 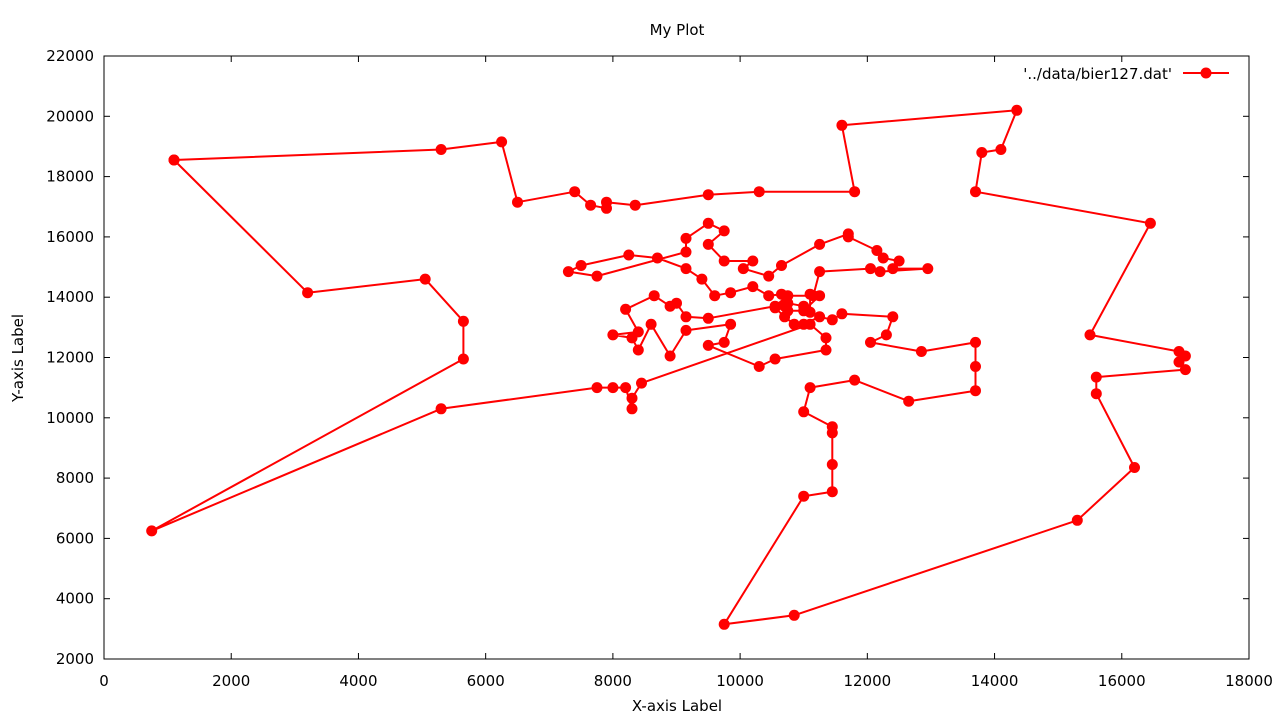 I want to click on x-tick-label: 4000, so click(x=358, y=681).